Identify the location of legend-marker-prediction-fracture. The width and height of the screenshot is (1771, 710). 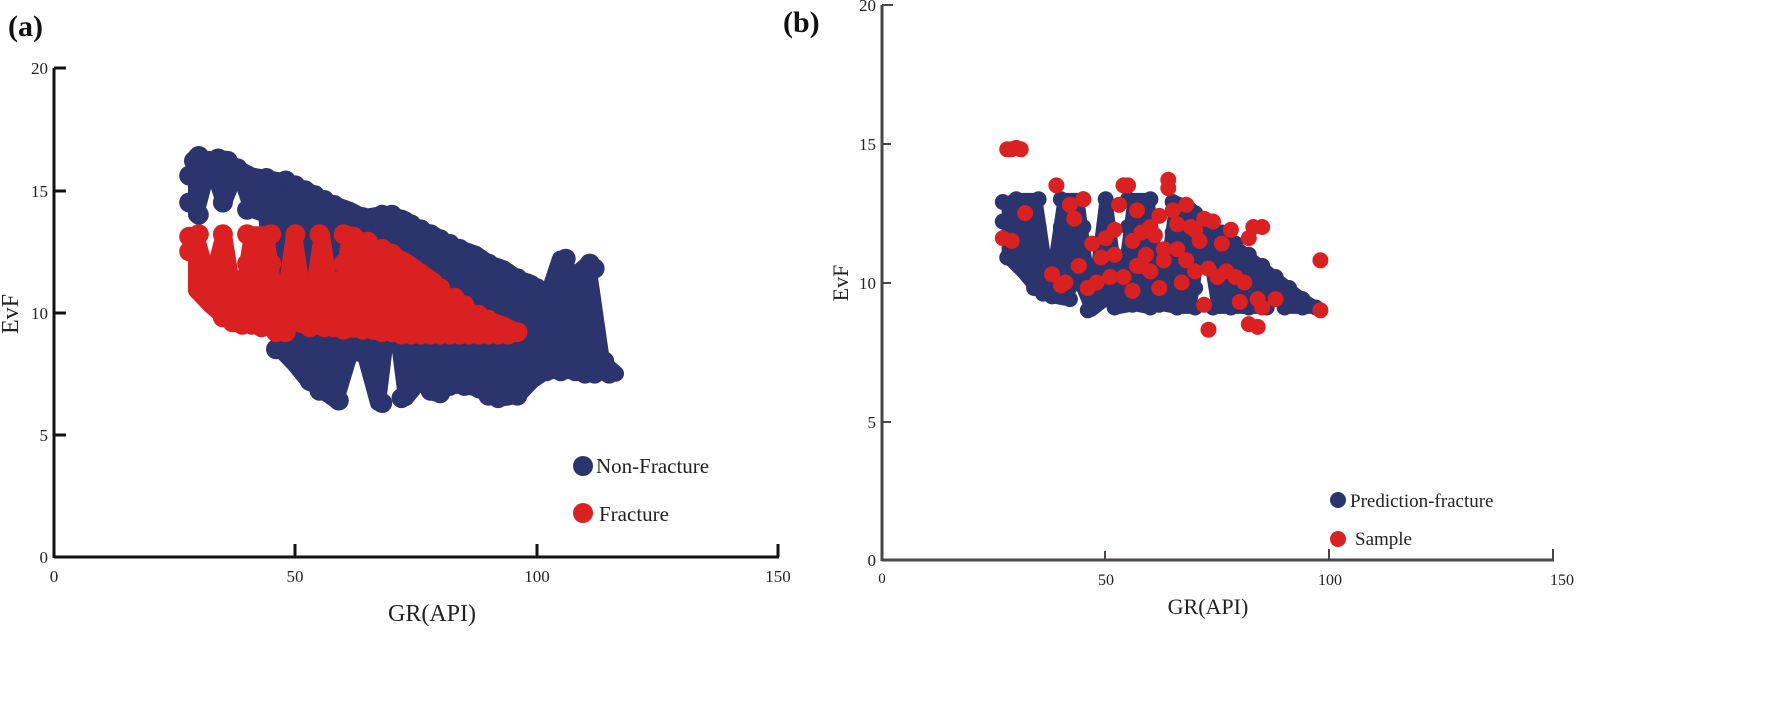
(1338, 500).